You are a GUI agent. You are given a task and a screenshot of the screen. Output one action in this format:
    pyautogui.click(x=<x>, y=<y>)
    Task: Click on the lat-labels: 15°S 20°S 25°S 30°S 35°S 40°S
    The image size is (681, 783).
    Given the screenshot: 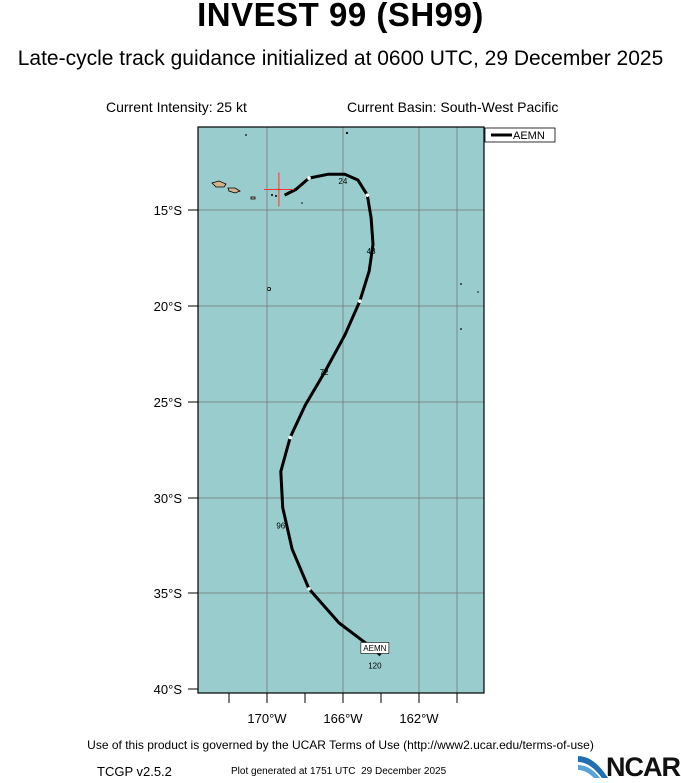 What is the action you would take?
    pyautogui.click(x=168, y=450)
    